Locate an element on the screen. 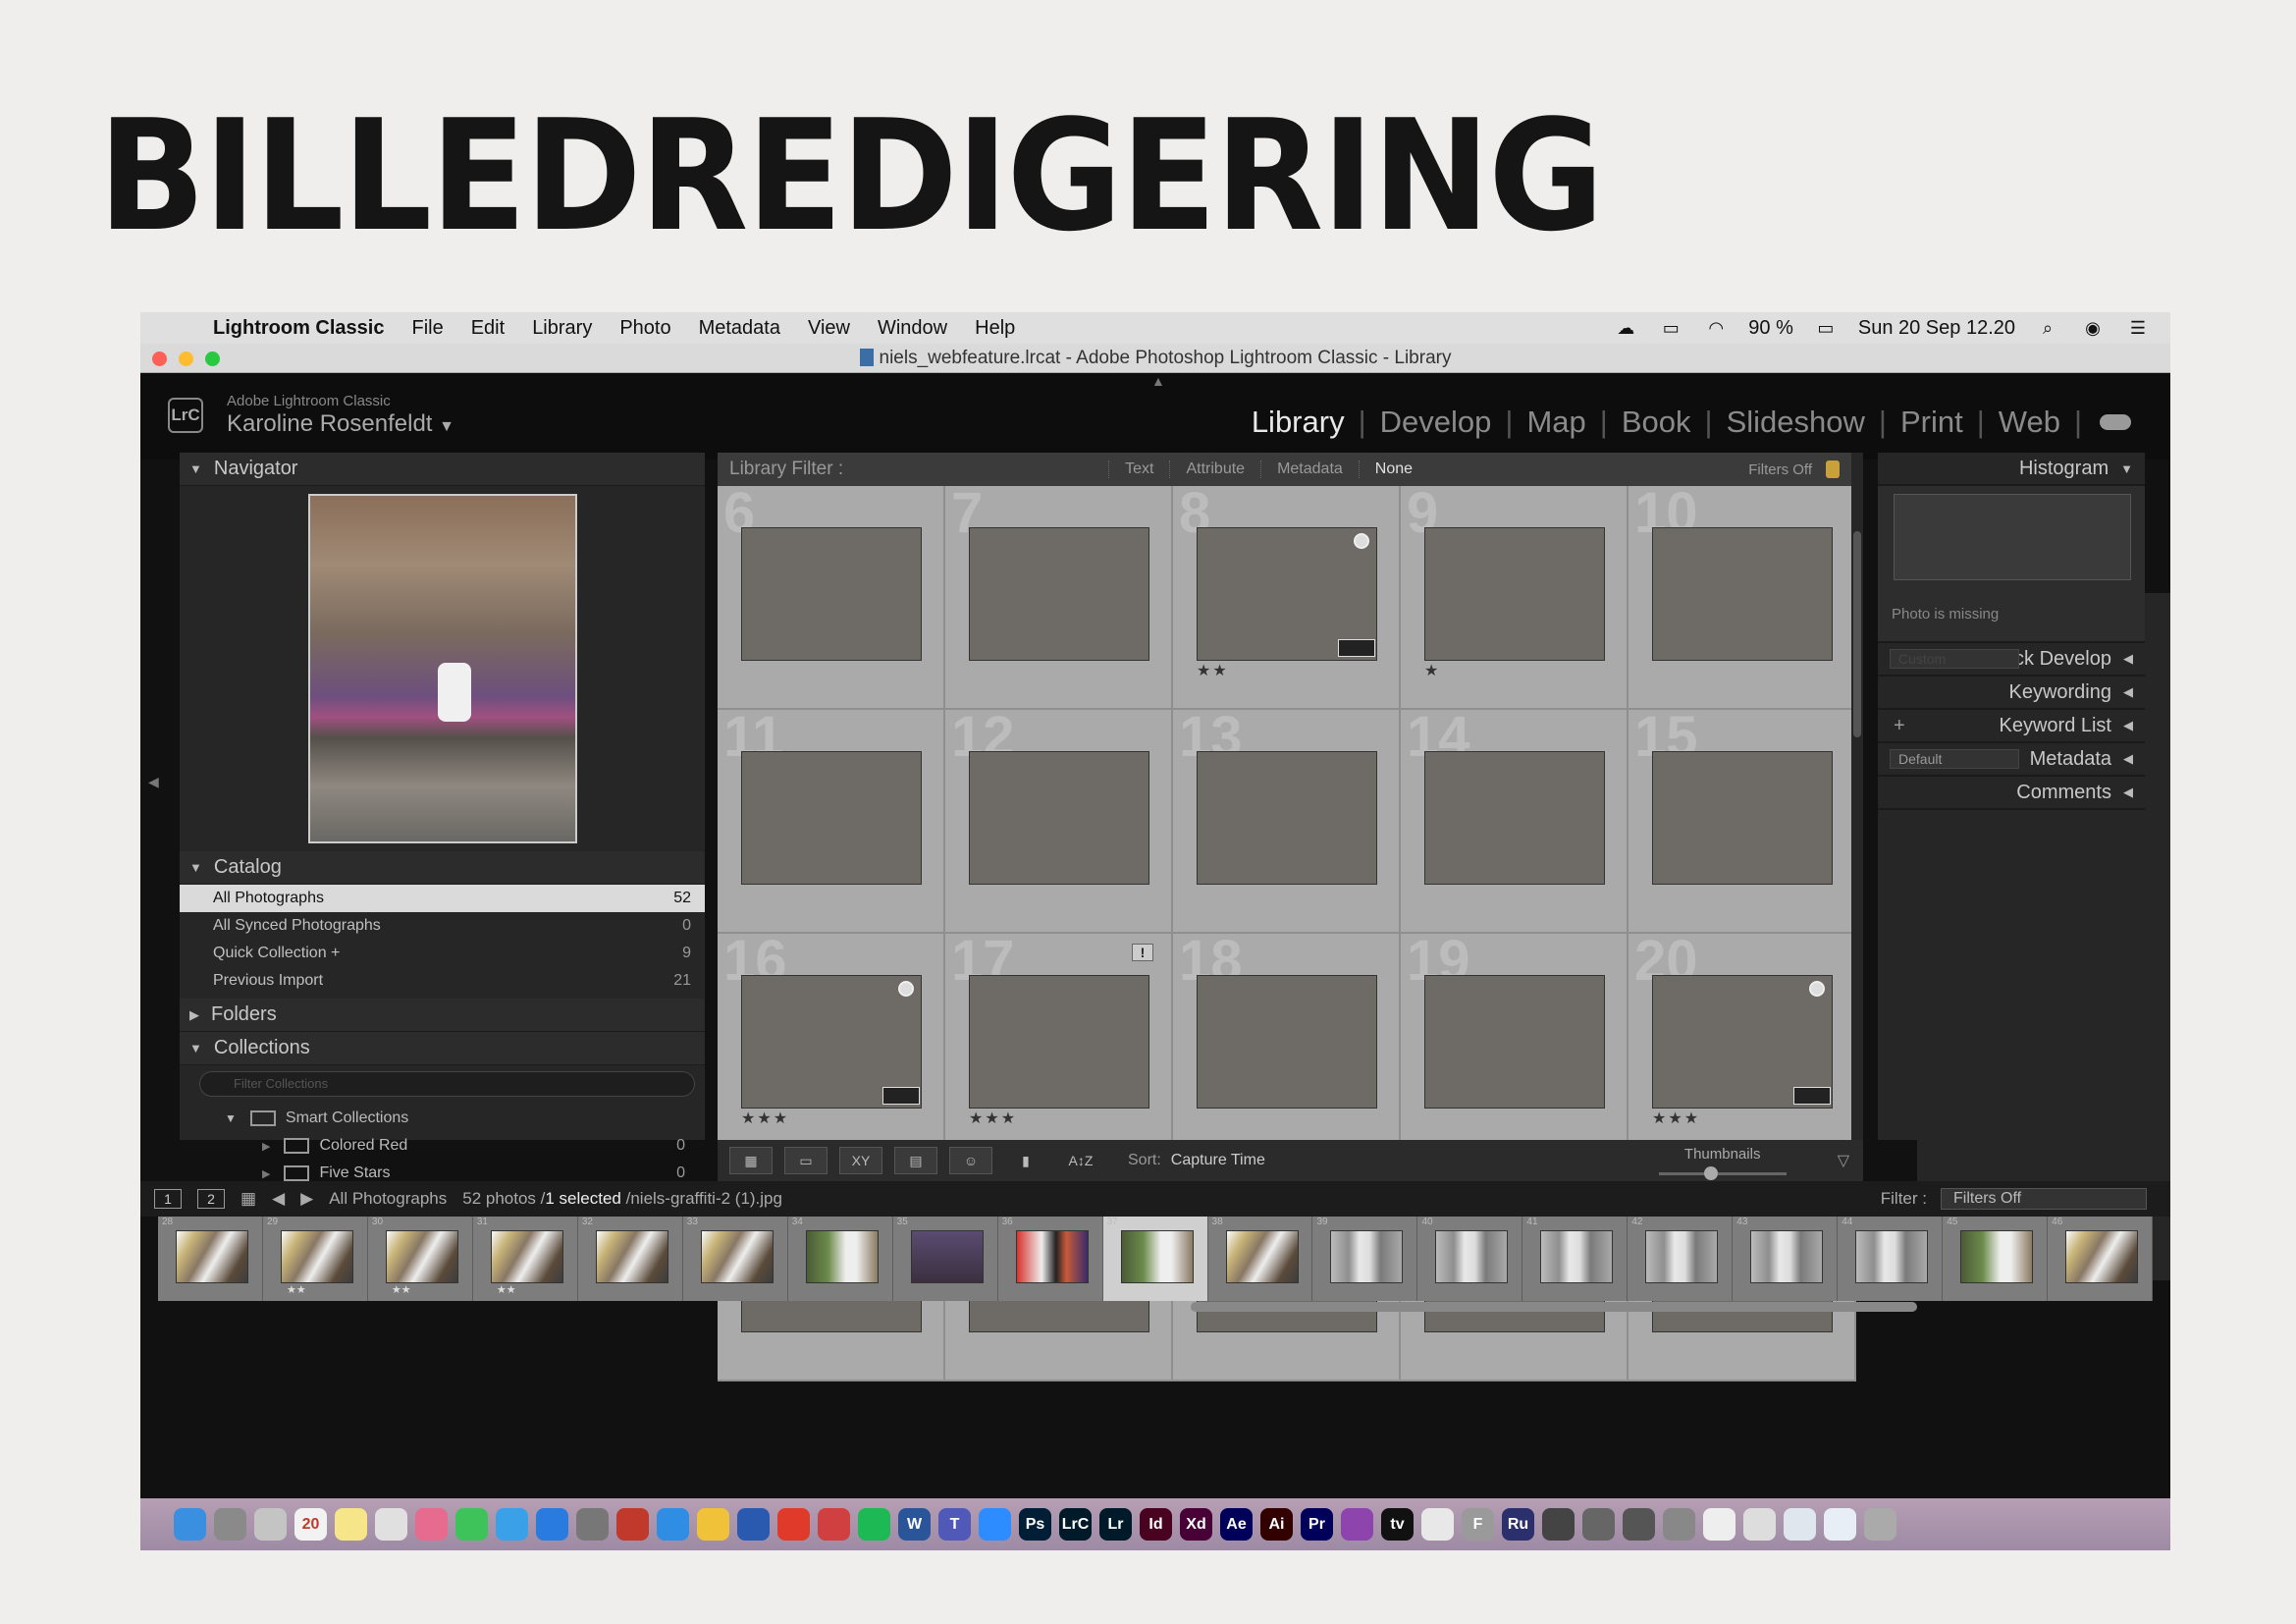 This screenshot has width=2296, height=1624. close-window-button is located at coordinates (159, 359).